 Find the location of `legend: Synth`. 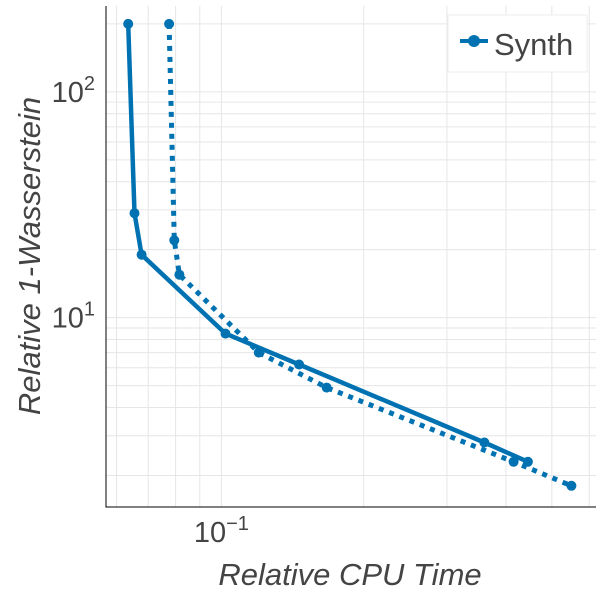

legend: Synth is located at coordinates (517, 43).